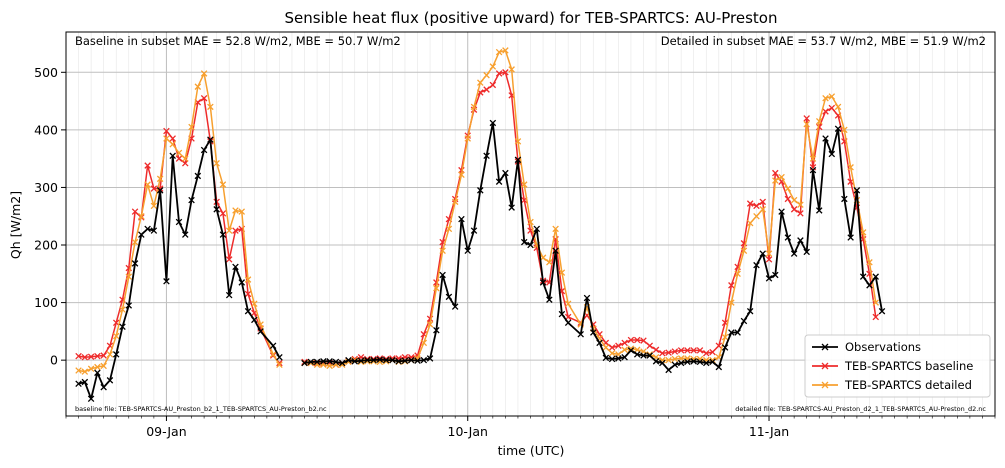 Image resolution: width=1005 pixels, height=468 pixels. What do you see at coordinates (769, 431) in the screenshot?
I see `x-tick-label: 11-Jan` at bounding box center [769, 431].